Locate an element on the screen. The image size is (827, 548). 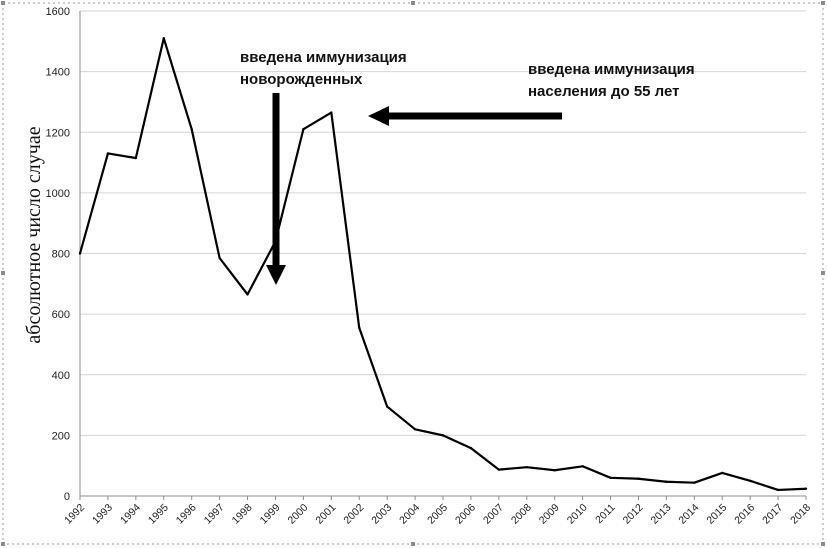
x-tick-label: 2007 is located at coordinates (493, 514).